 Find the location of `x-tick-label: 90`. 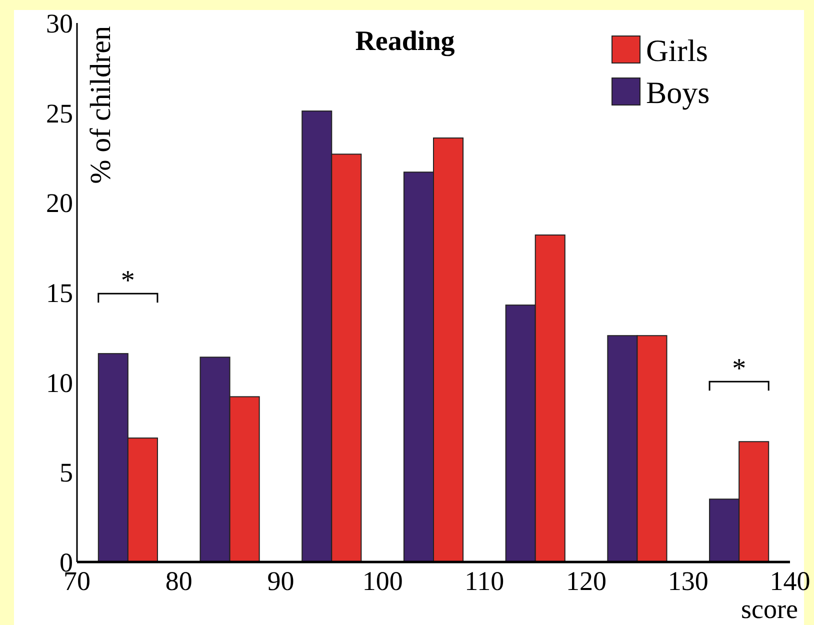

x-tick-label: 90 is located at coordinates (280, 581).